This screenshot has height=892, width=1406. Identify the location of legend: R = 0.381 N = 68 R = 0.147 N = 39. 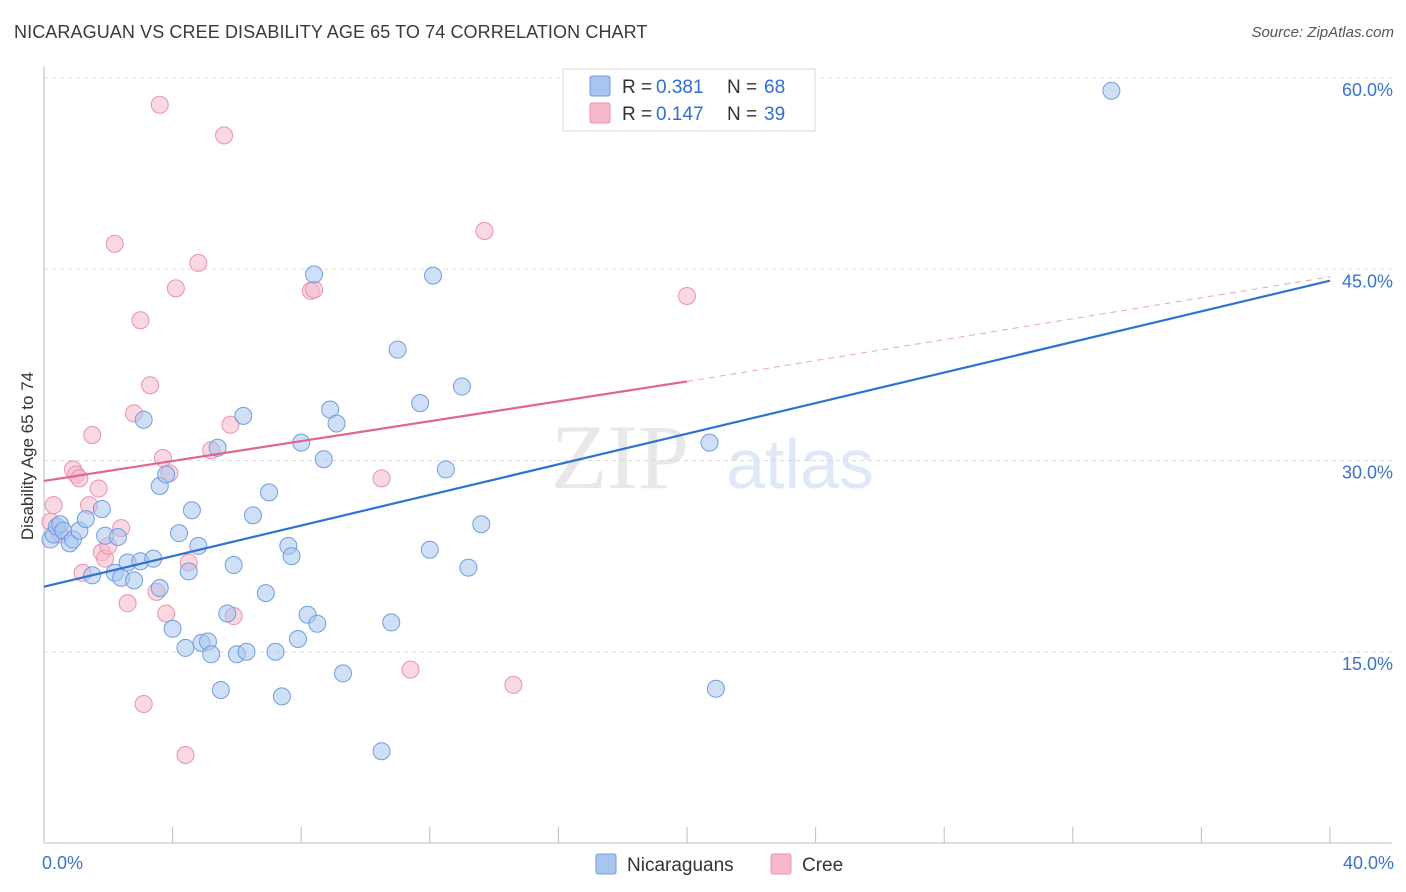
(689, 100).